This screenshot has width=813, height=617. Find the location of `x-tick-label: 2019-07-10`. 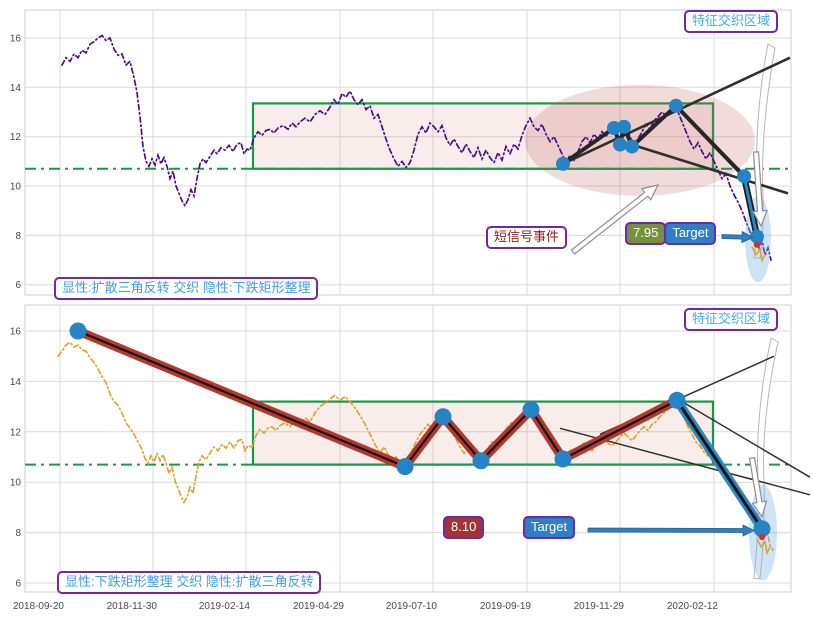

x-tick-label: 2019-07-10 is located at coordinates (412, 606).